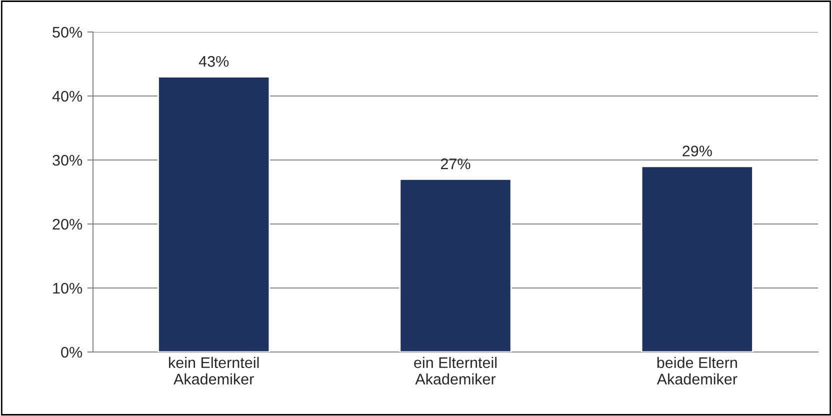  What do you see at coordinates (455, 164) in the screenshot?
I see `data-label: 27%` at bounding box center [455, 164].